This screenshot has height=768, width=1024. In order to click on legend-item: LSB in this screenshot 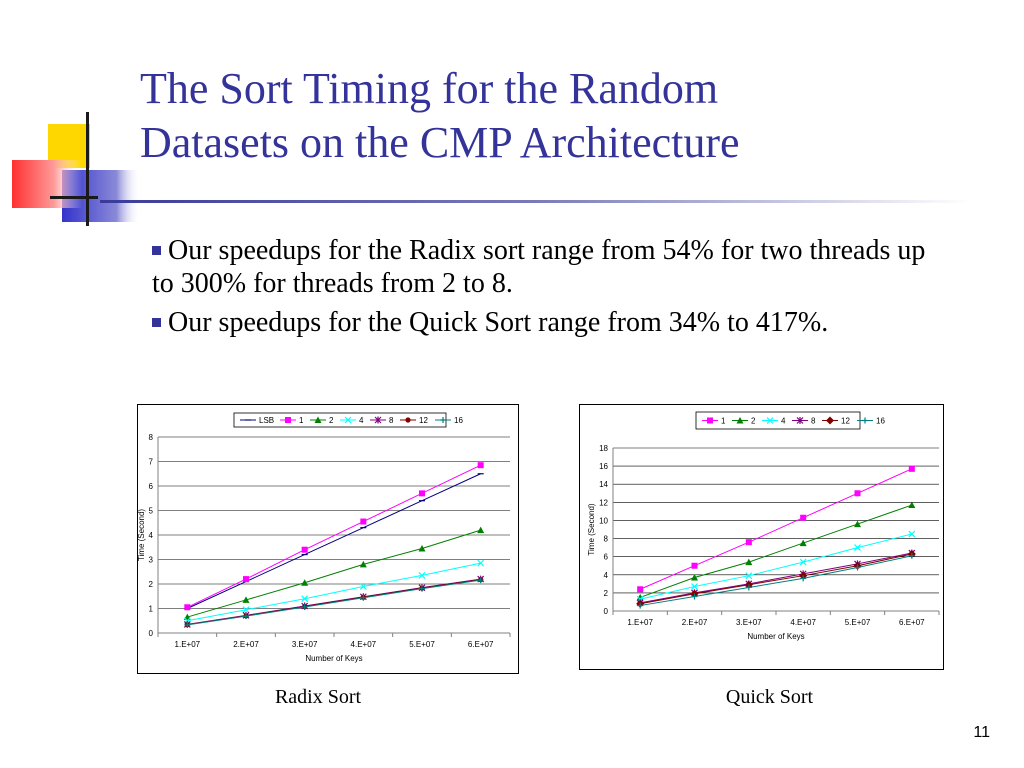, I will do `click(257, 420)`.